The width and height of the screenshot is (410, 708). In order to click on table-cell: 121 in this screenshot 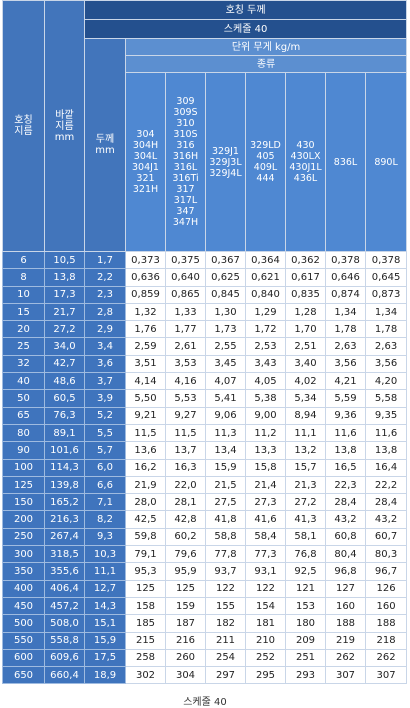, I will do `click(305, 588)`.